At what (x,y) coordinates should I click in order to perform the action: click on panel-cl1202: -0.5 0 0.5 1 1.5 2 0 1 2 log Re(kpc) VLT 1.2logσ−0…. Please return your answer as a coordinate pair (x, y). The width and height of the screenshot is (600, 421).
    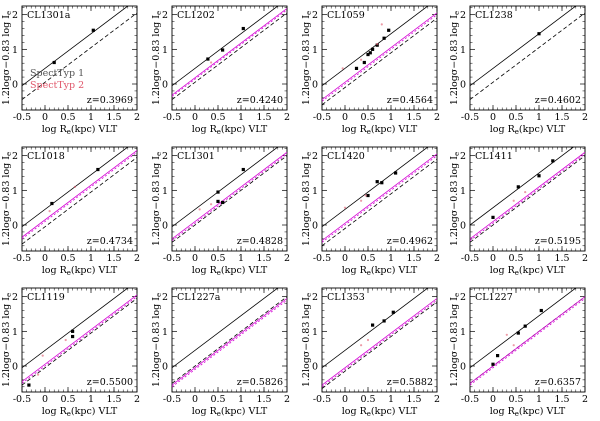
    Looking at the image, I should click on (220, 70).